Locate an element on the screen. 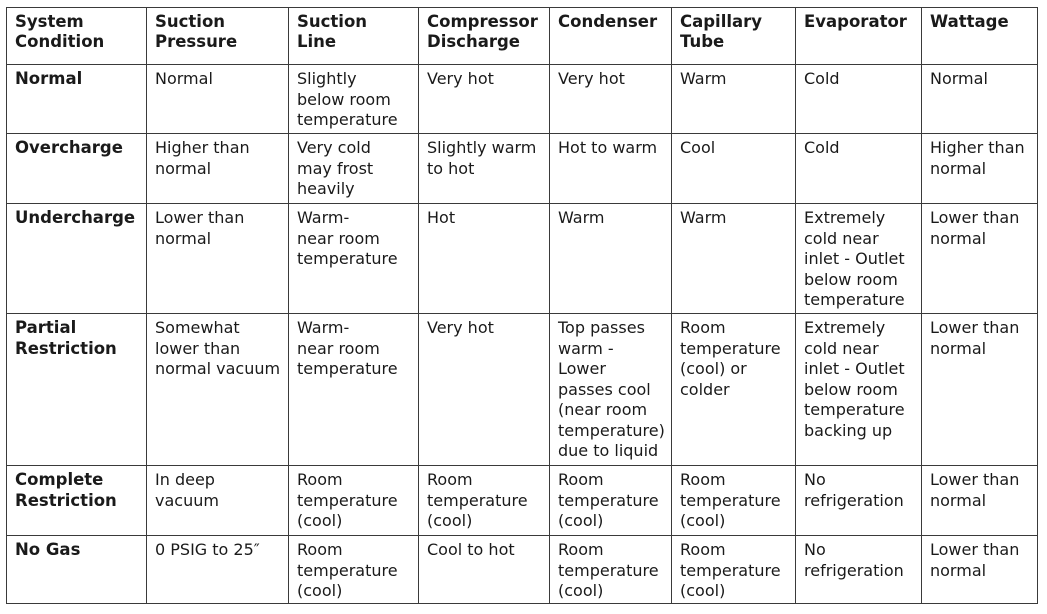  row-condition: Complete Restriction is located at coordinates (76, 500).